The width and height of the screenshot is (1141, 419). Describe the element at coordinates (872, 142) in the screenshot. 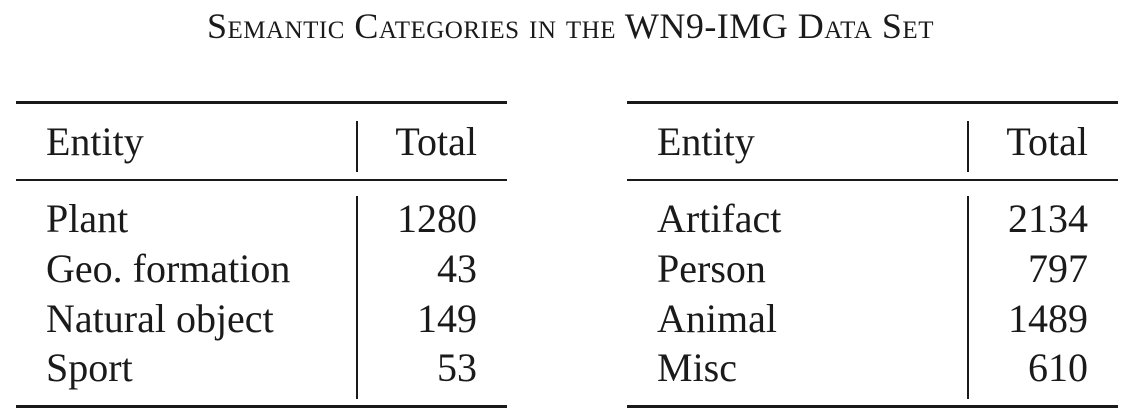

I see `right-table-header: Entity Total` at that location.